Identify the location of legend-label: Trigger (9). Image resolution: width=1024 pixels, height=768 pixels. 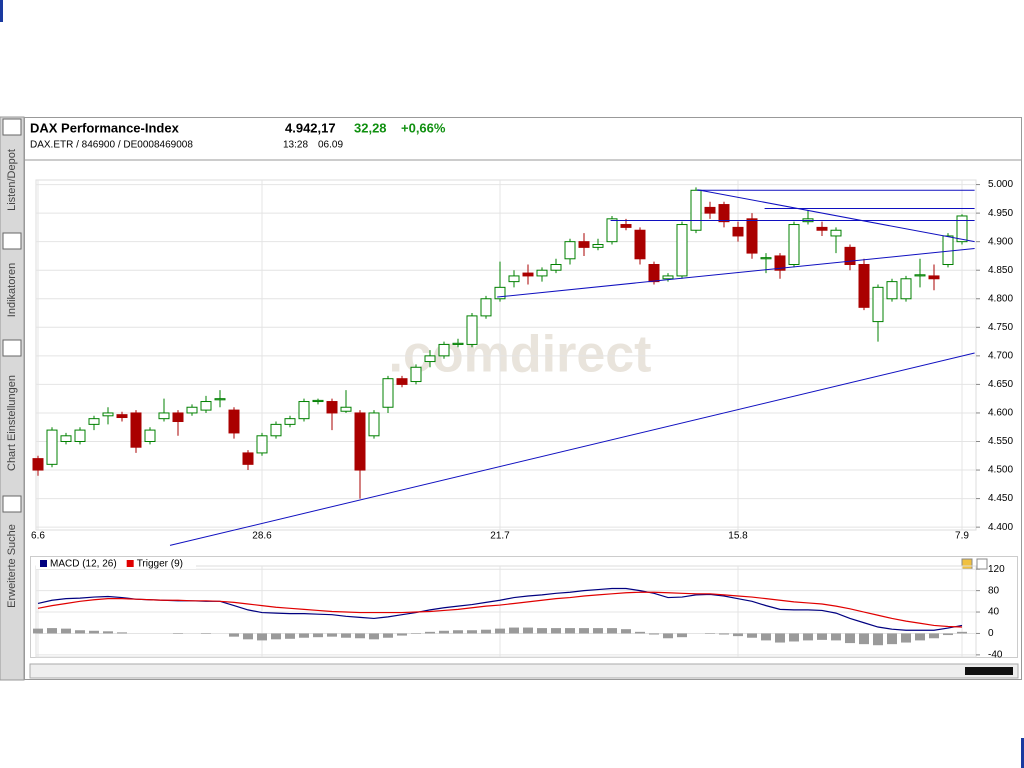
(160, 564).